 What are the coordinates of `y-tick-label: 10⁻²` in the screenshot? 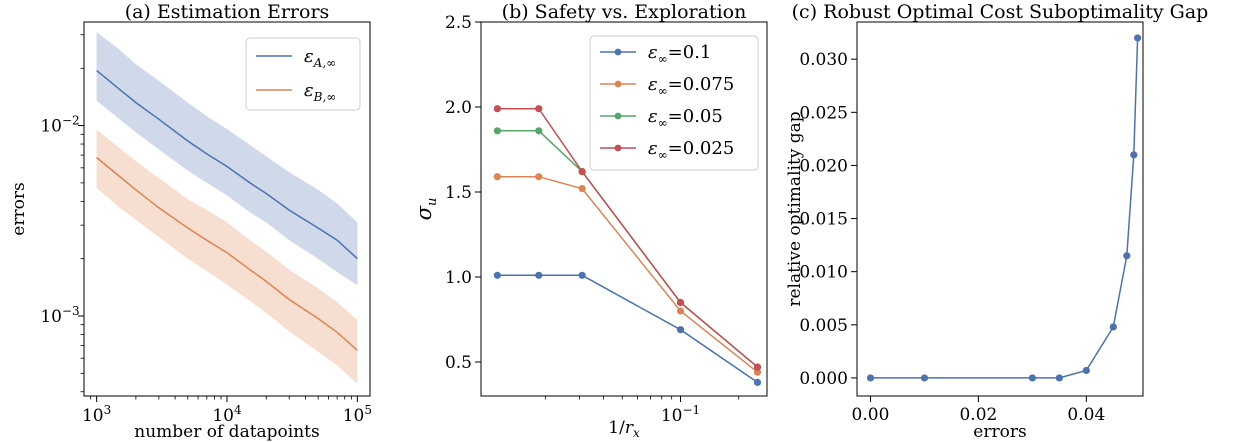 It's located at (59, 125).